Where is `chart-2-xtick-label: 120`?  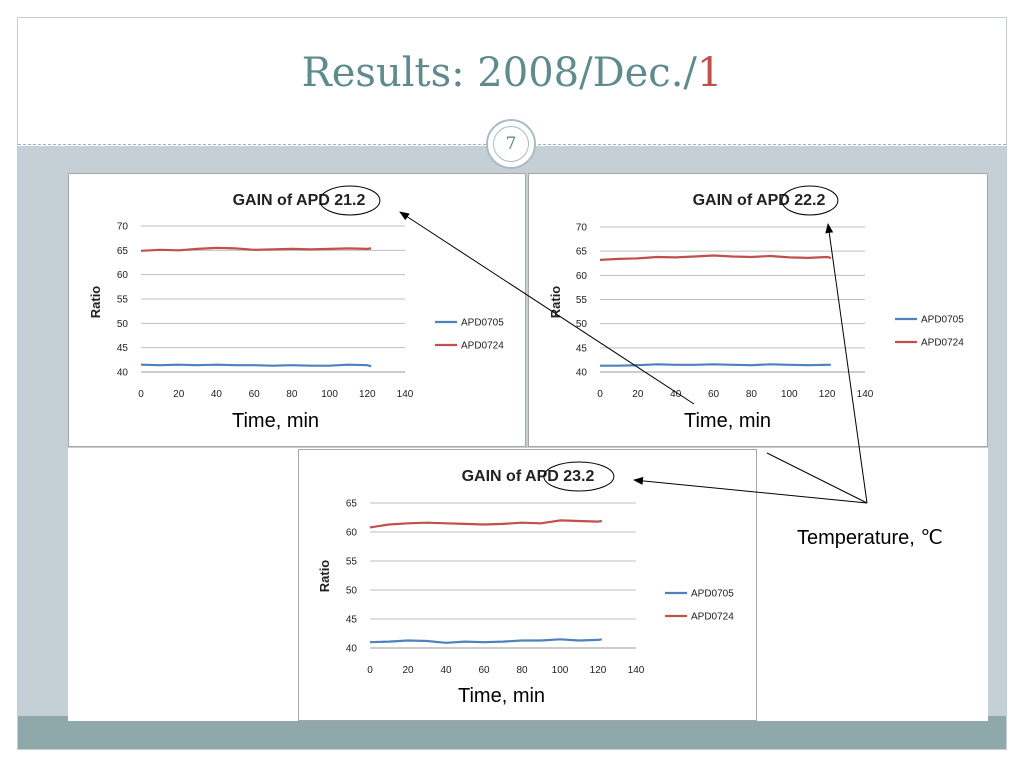 chart-2-xtick-label: 120 is located at coordinates (827, 394).